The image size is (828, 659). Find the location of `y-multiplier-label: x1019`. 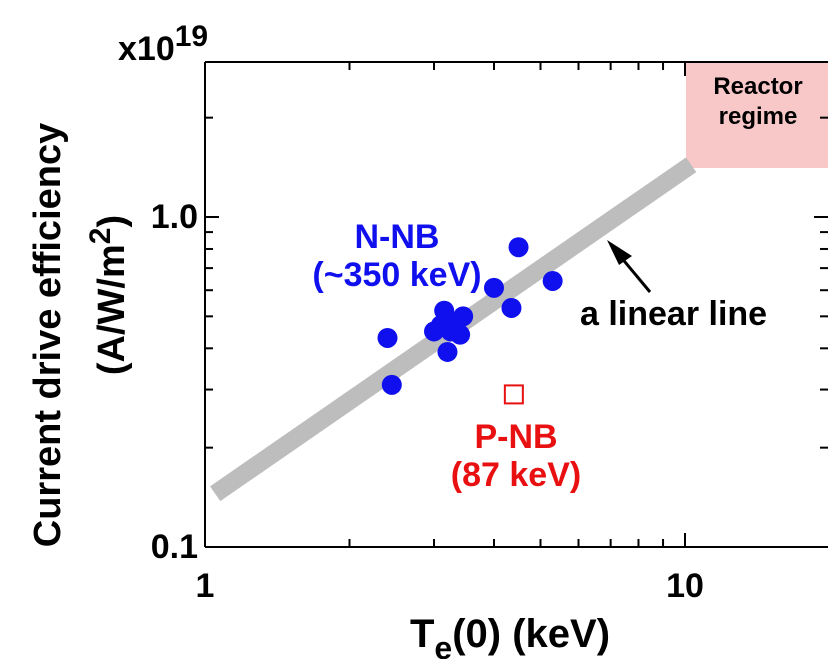

y-multiplier-label: x1019 is located at coordinates (163, 44).